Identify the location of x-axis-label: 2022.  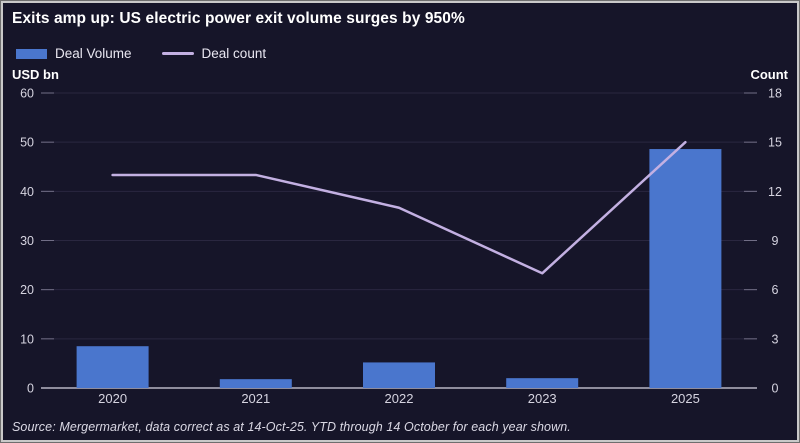
(399, 398).